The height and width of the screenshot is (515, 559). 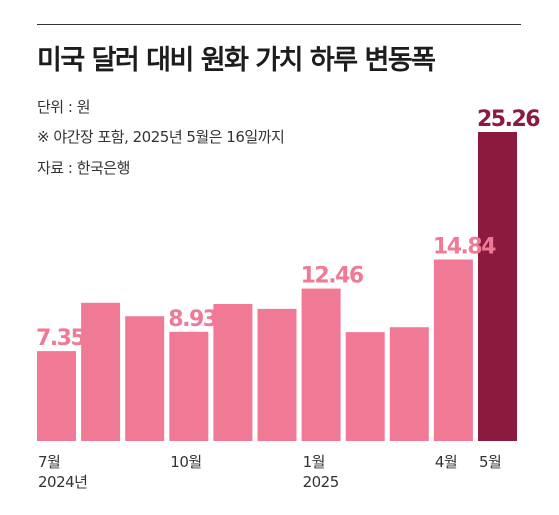 What do you see at coordinates (446, 462) in the screenshot?
I see `x-tick-label-2025-04: 4월` at bounding box center [446, 462].